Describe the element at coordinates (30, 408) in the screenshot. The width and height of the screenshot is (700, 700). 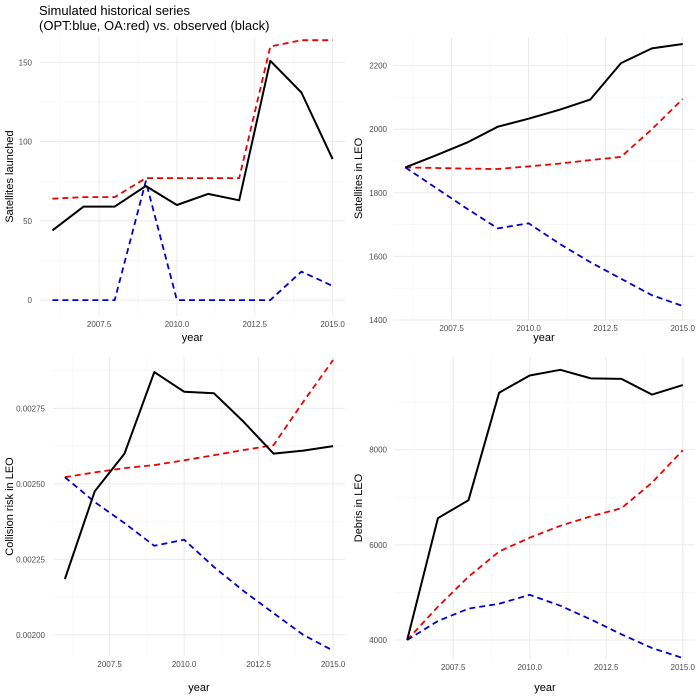
I see `y-tick-label: 0.00275` at that location.